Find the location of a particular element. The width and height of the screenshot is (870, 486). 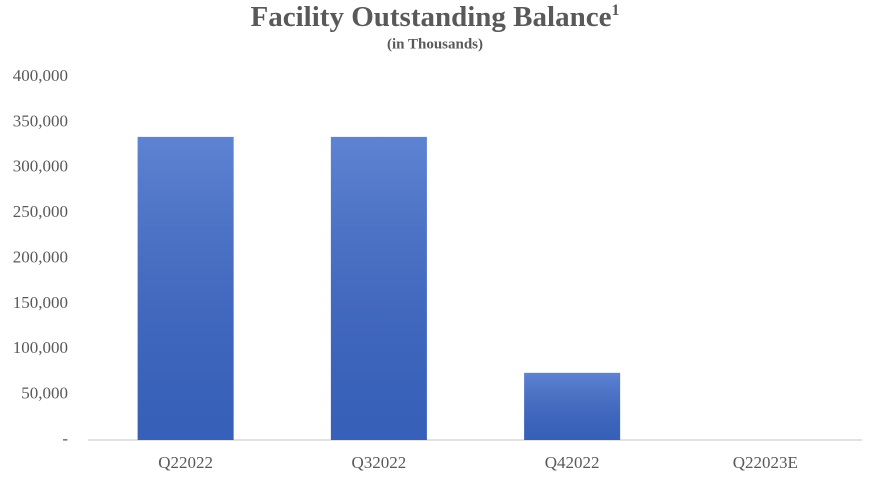

title-footnote: 1 is located at coordinates (615, 10).